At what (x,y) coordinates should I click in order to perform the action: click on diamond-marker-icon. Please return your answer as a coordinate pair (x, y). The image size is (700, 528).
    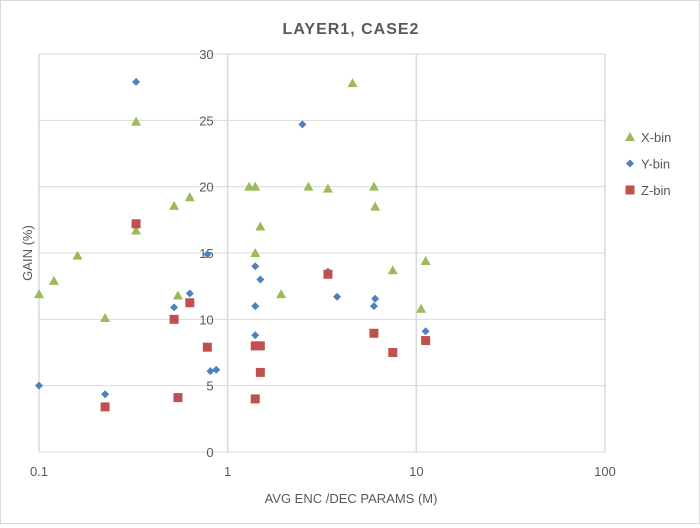
    Looking at the image, I should click on (630, 163).